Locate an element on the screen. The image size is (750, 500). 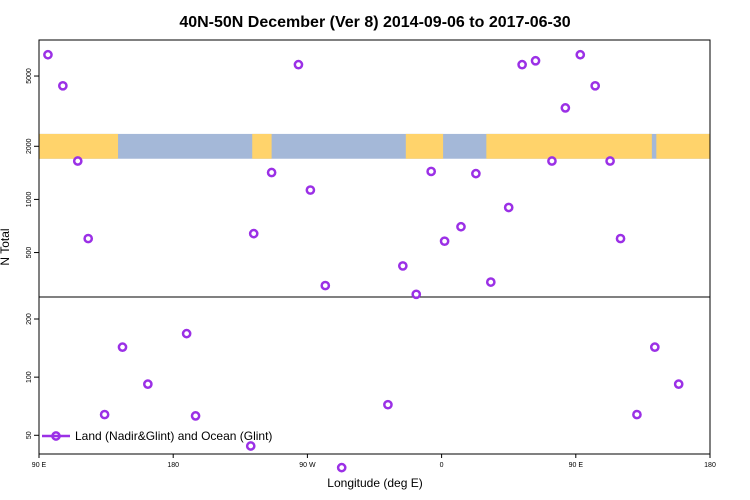
legend: Land (Nadir&Glint) and Ocean (Glint) is located at coordinates (157, 436).